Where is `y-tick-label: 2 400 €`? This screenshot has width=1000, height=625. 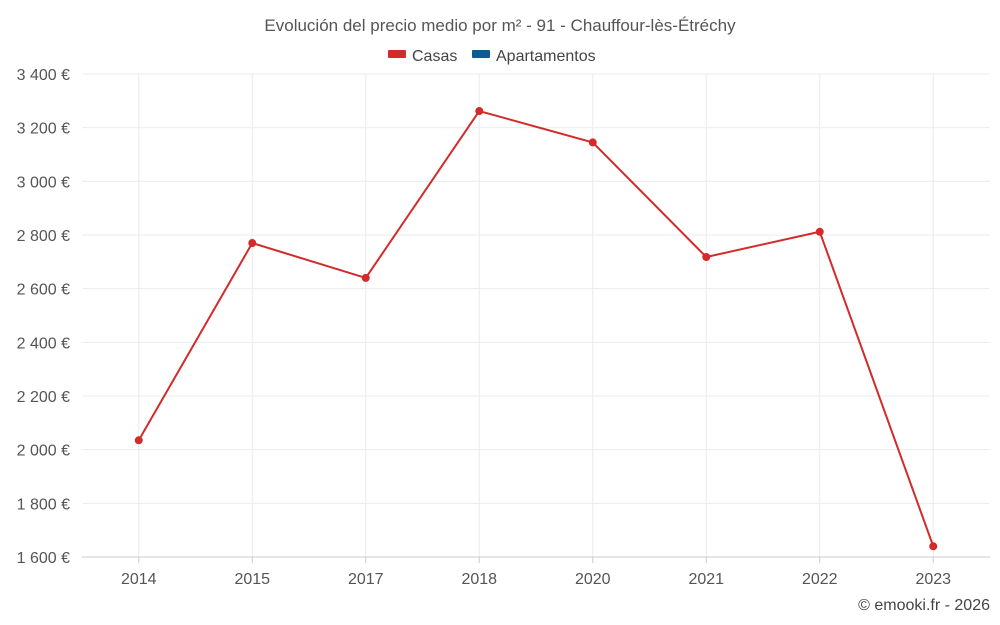 y-tick-label: 2 400 € is located at coordinates (43, 343).